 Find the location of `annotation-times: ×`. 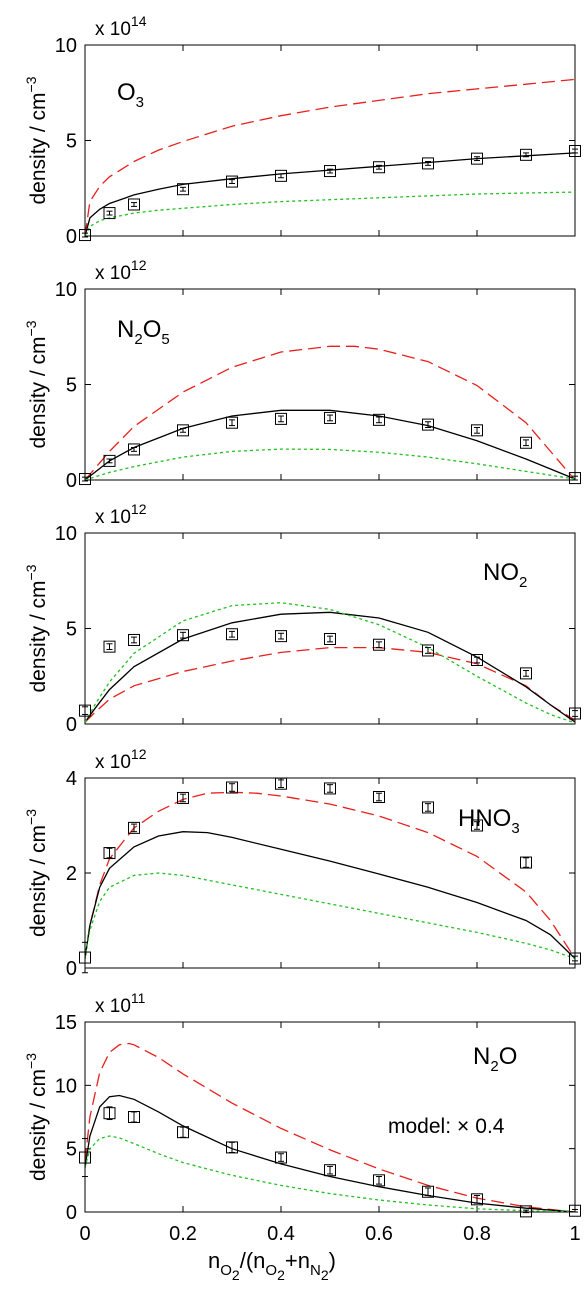

annotation-times: × is located at coordinates (463, 1126).